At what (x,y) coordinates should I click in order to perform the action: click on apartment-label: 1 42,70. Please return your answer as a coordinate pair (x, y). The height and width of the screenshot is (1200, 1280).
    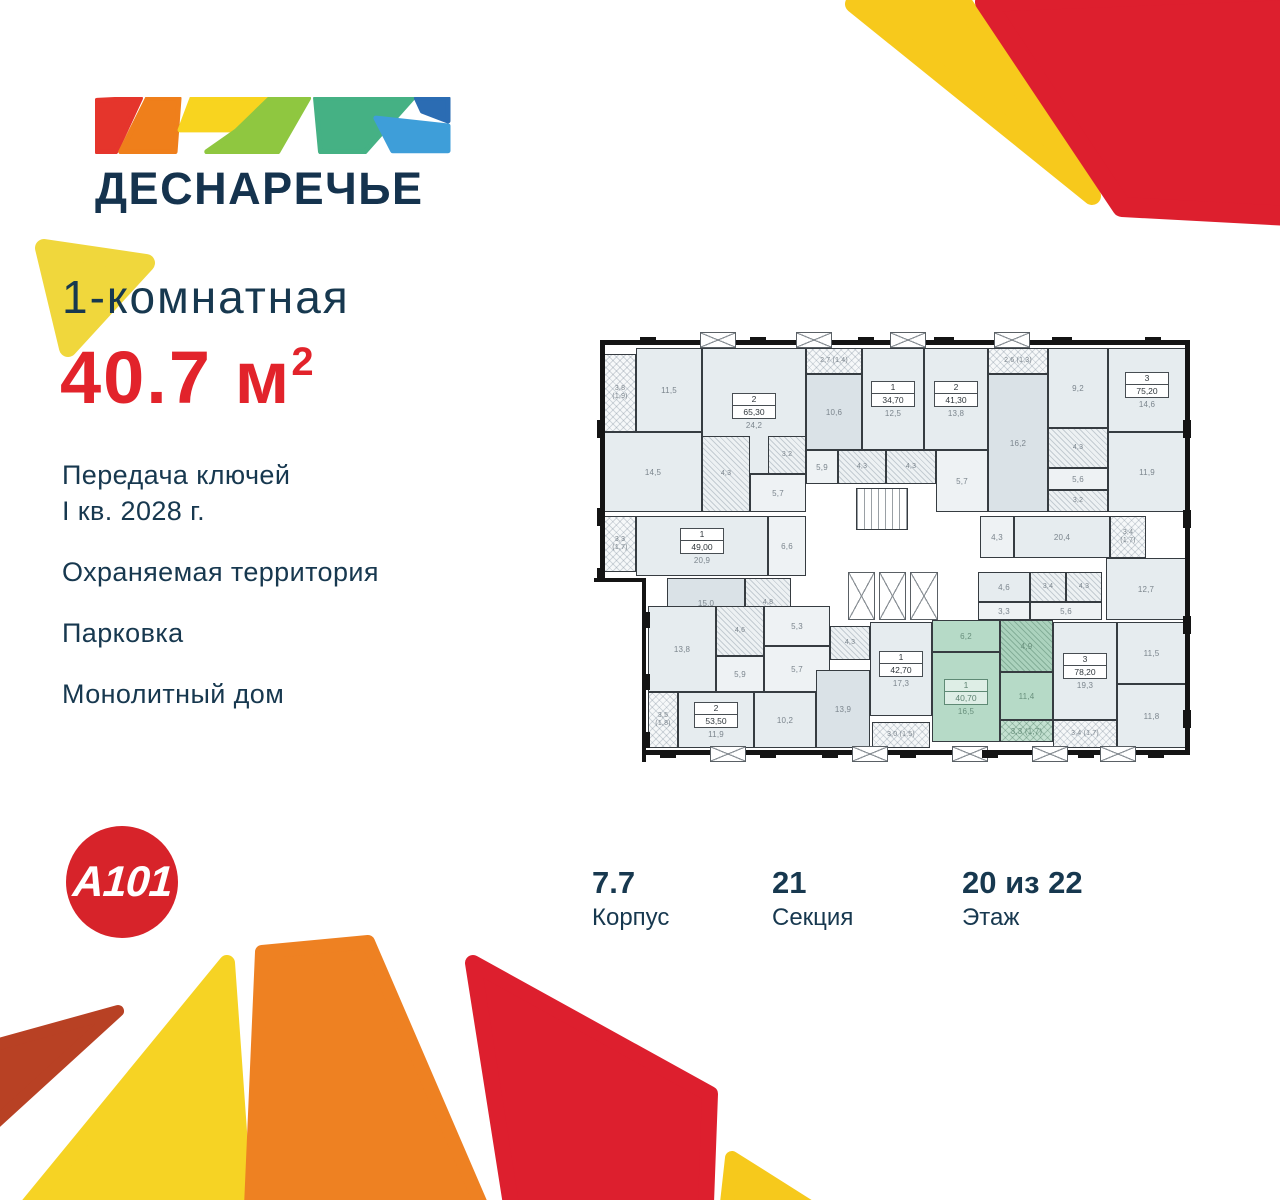
    Looking at the image, I should click on (901, 663).